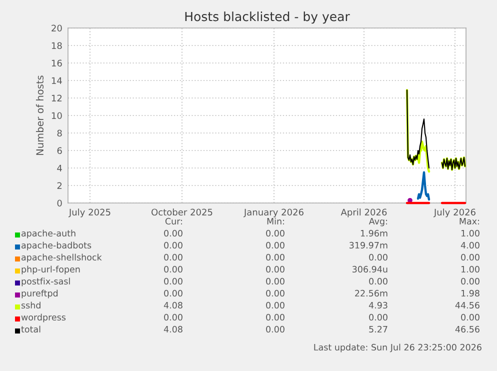 This screenshot has width=497, height=371. I want to click on y-tick-label: 12, so click(57, 98).